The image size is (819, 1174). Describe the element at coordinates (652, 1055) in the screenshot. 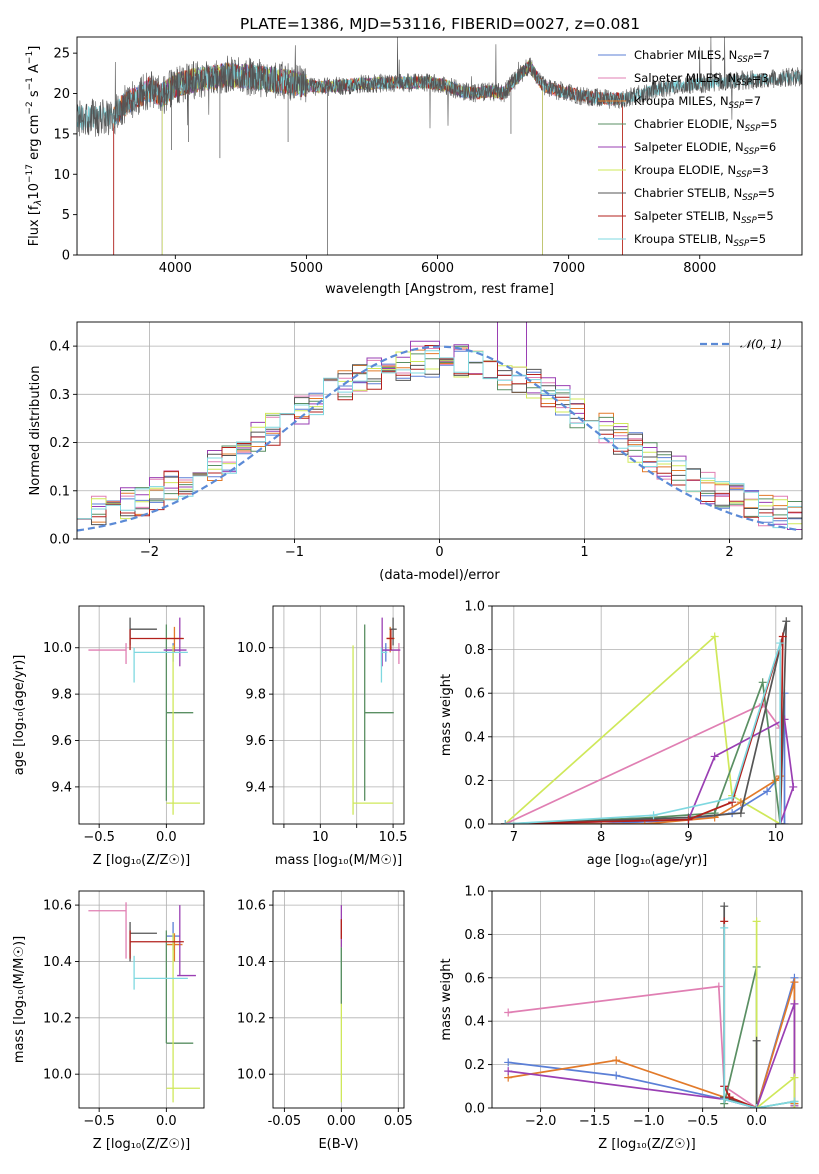

I see `weight-line-salpeter_elodie` at that location.